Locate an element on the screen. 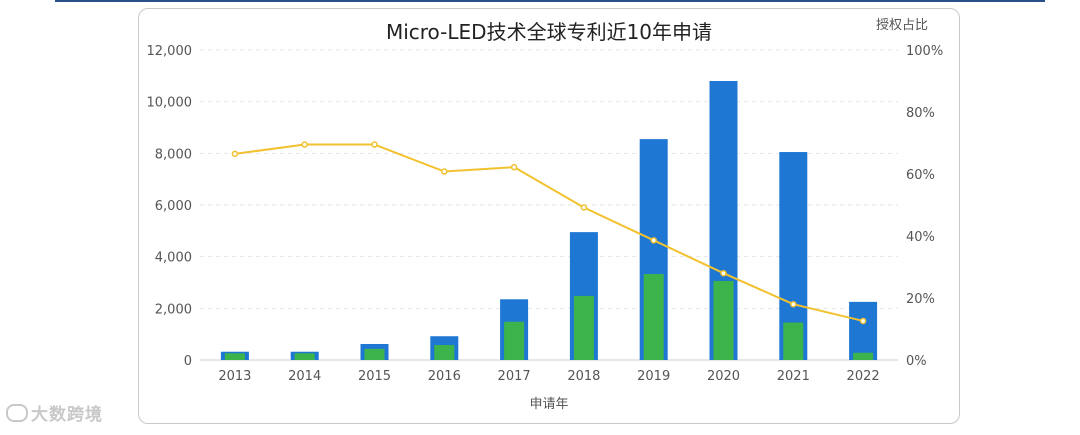 Image resolution: width=1080 pixels, height=435 pixels. x-tick-label: 2020 is located at coordinates (723, 376).